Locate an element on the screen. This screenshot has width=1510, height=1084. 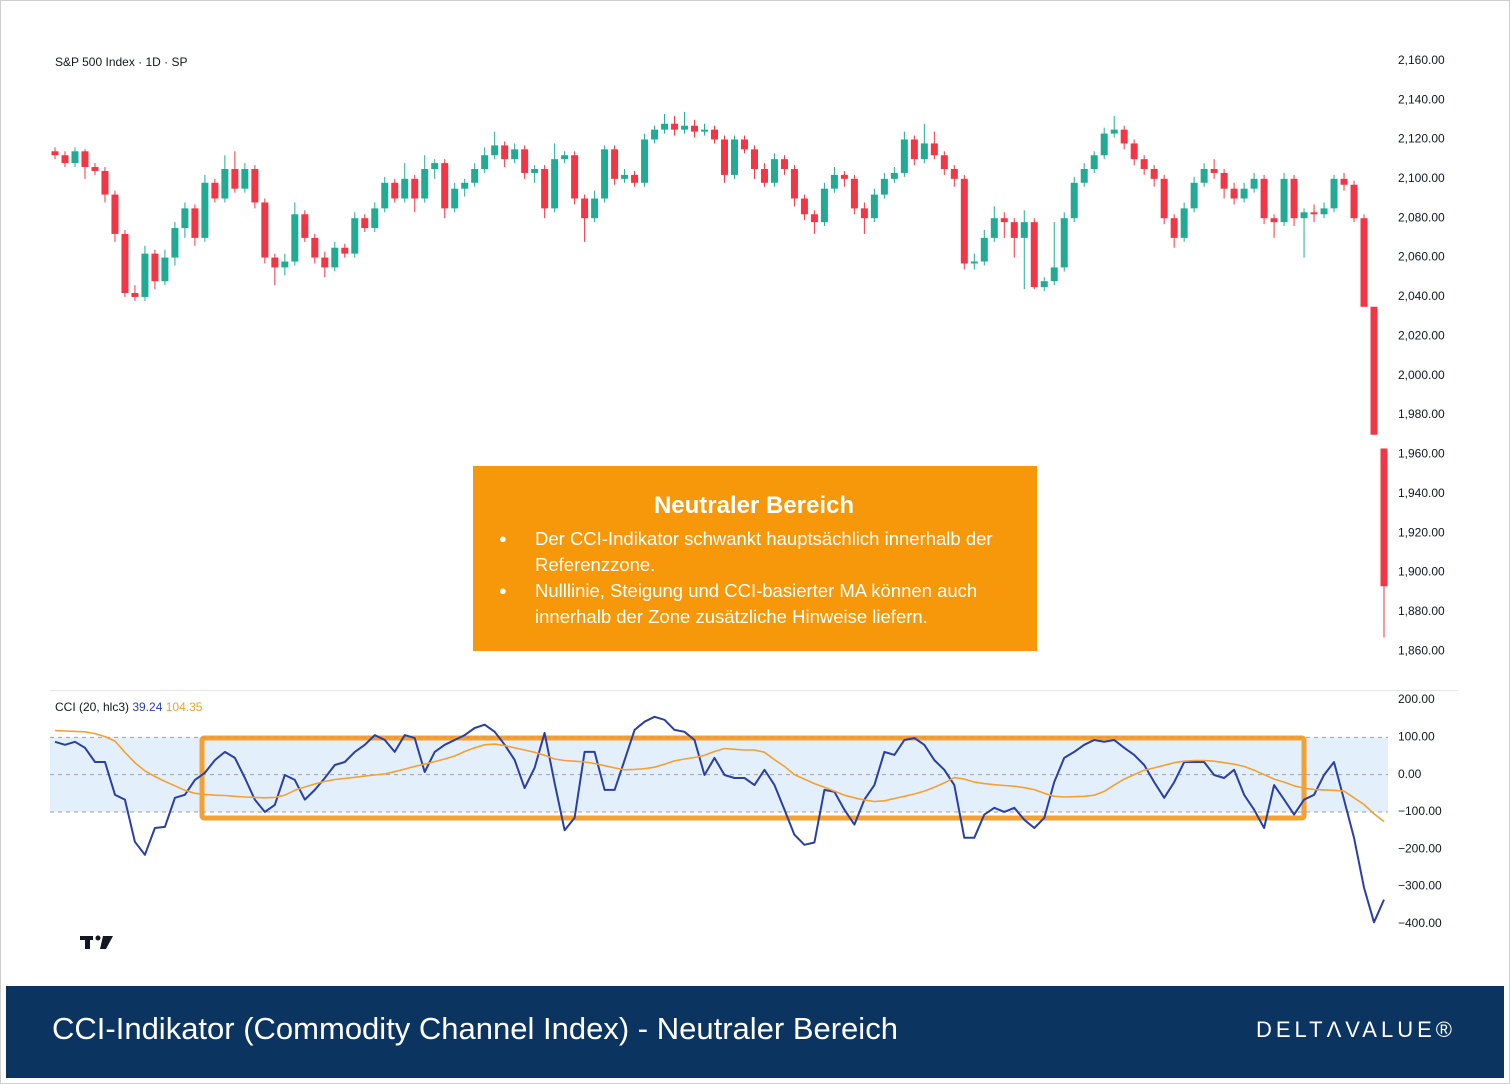
y-tick-label: −200.00 is located at coordinates (1420, 848).